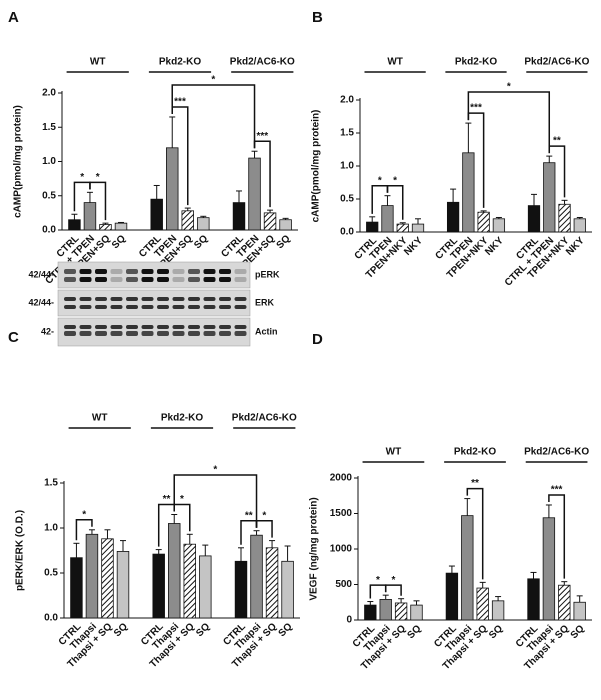  What do you see at coordinates (266, 331) in the screenshot?
I see `blot-label: Actin` at bounding box center [266, 331].